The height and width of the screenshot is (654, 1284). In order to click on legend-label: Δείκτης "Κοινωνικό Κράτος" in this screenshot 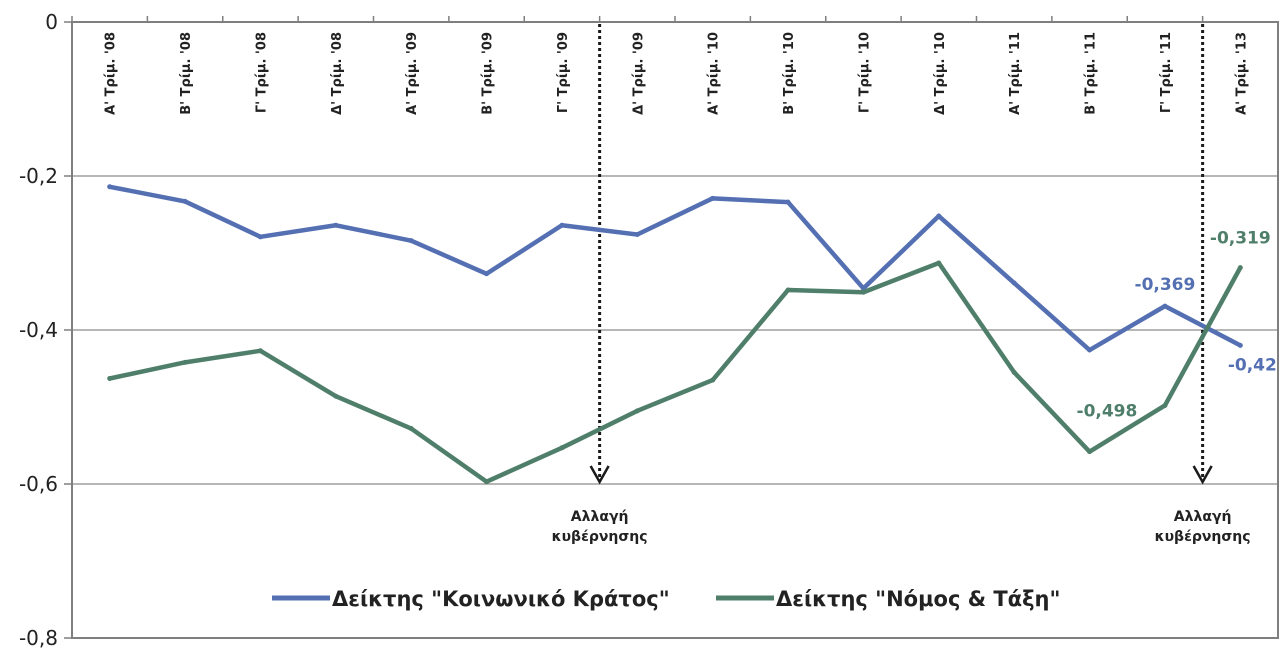, I will do `click(501, 599)`.